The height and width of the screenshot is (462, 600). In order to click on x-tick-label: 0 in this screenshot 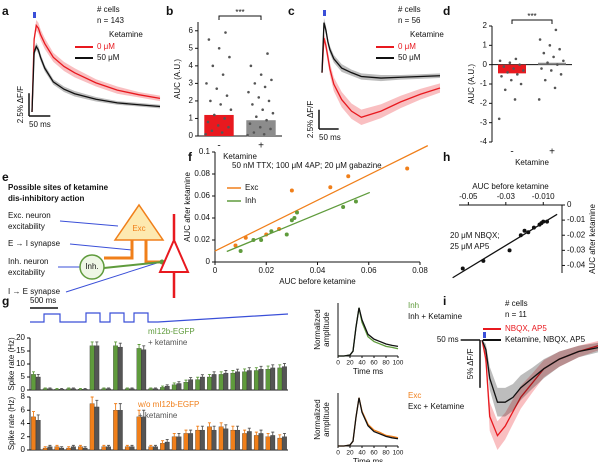, I will do `click(215, 270)`.